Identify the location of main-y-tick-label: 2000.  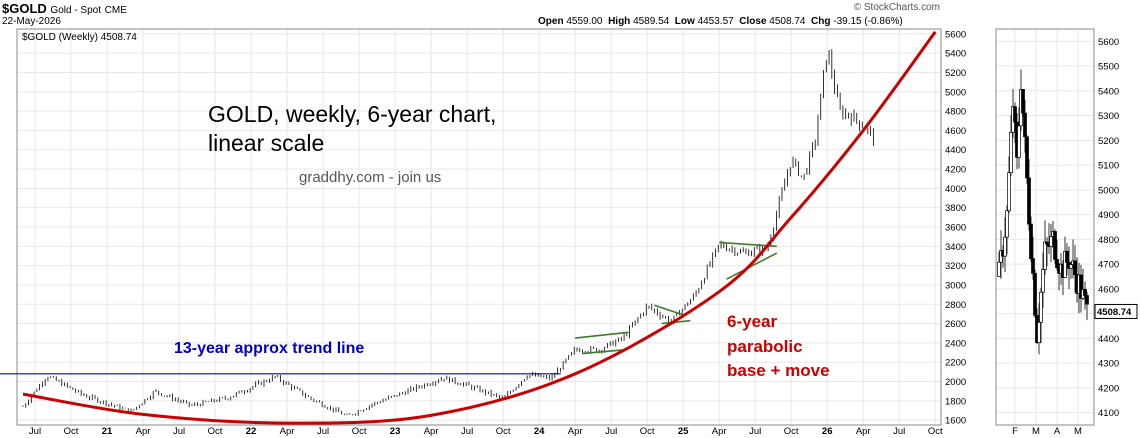
(955, 382).